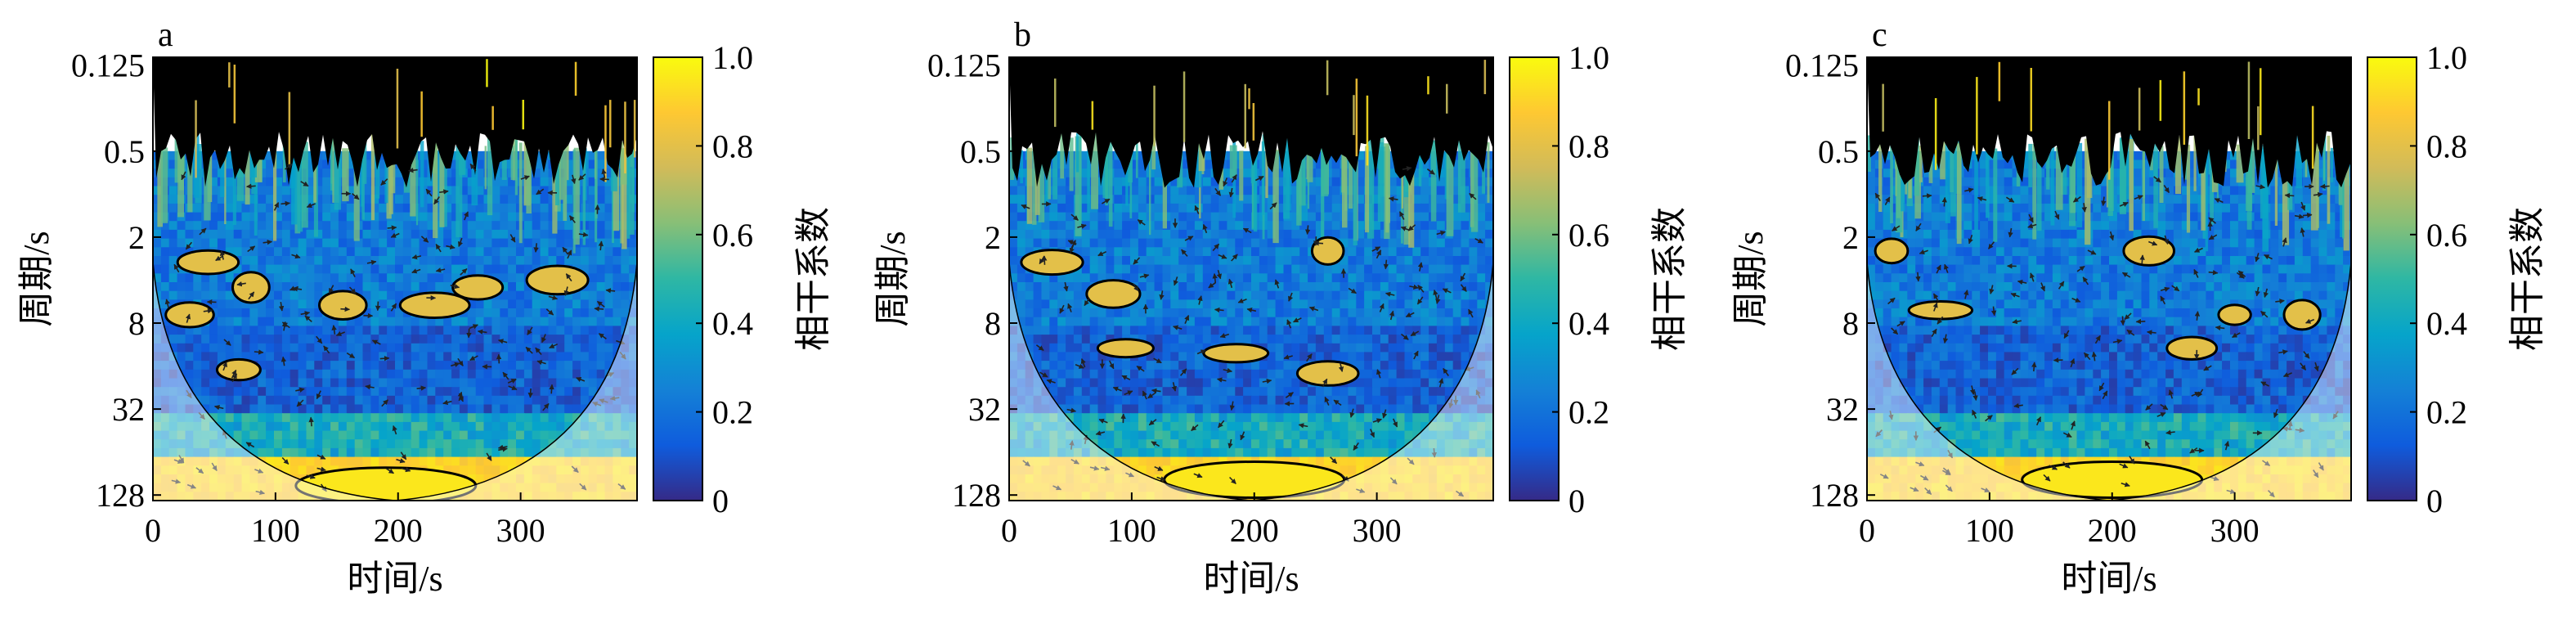 Image resolution: width=2576 pixels, height=620 pixels. Describe the element at coordinates (1023, 35) in the screenshot. I see `panel-label: b` at that location.